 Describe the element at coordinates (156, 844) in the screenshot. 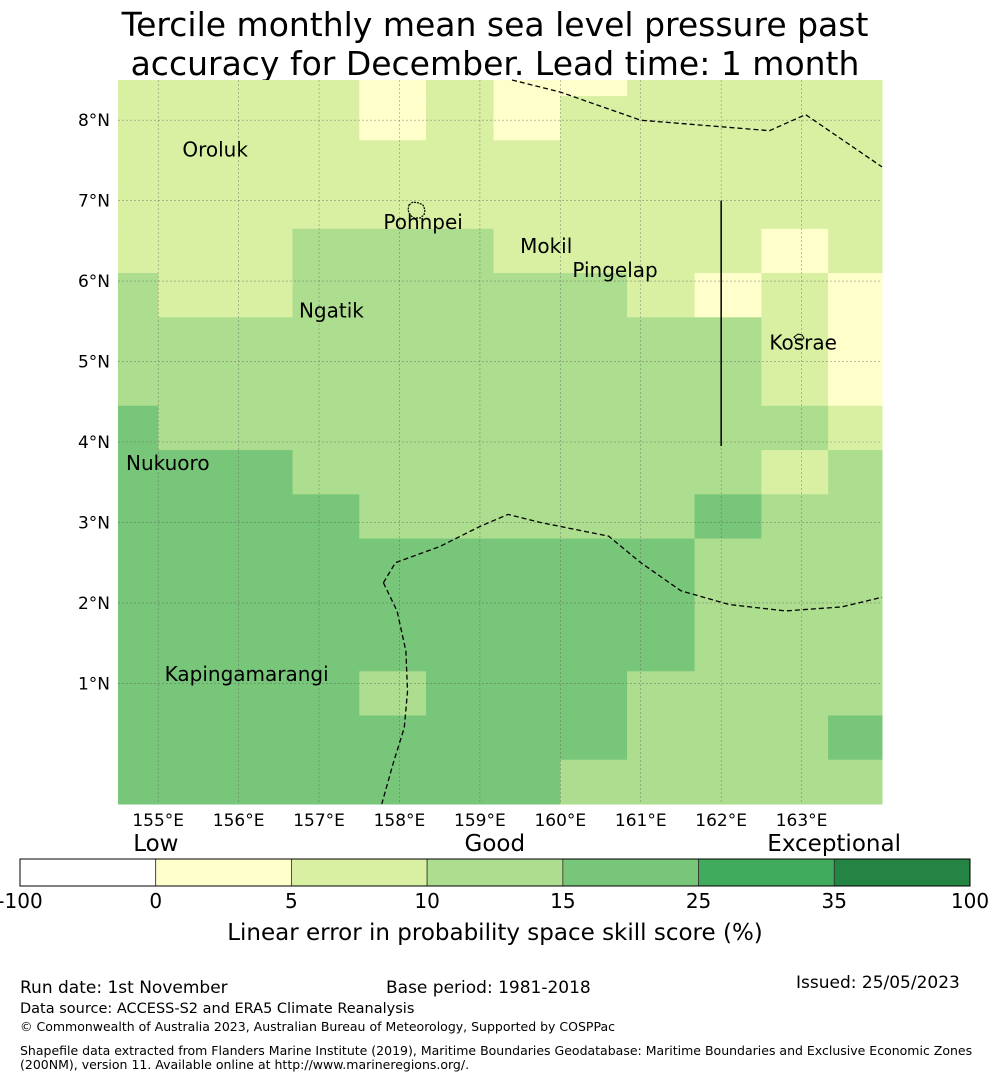

I see `colorbar-category-label: Low` at that location.